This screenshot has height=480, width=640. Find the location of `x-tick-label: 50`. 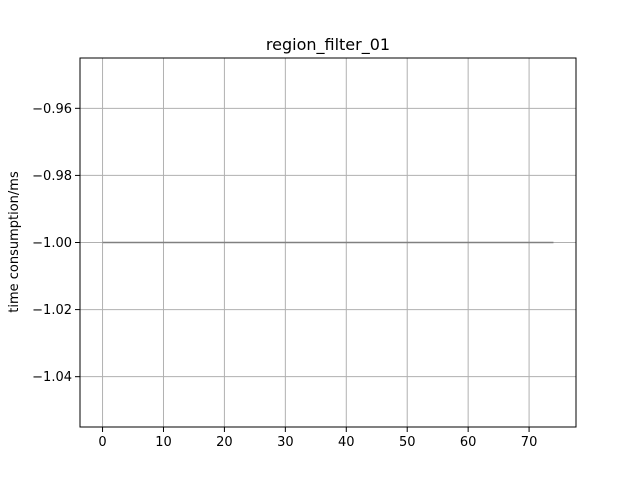

x-tick-label: 50 is located at coordinates (407, 442).